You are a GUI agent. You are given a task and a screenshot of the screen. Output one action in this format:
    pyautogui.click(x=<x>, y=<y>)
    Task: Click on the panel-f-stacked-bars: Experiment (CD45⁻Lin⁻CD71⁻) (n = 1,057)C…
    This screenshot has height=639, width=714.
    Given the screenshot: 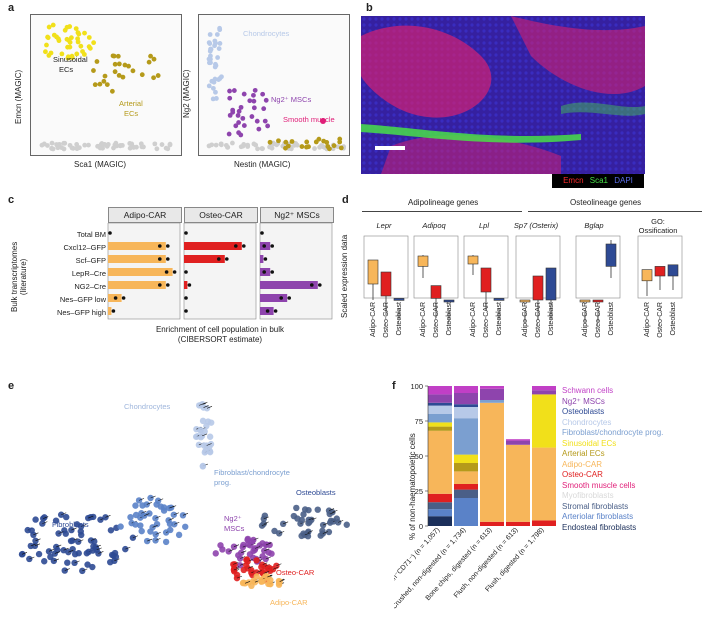 What is the action you would take?
    pyautogui.click(x=475, y=506)
    